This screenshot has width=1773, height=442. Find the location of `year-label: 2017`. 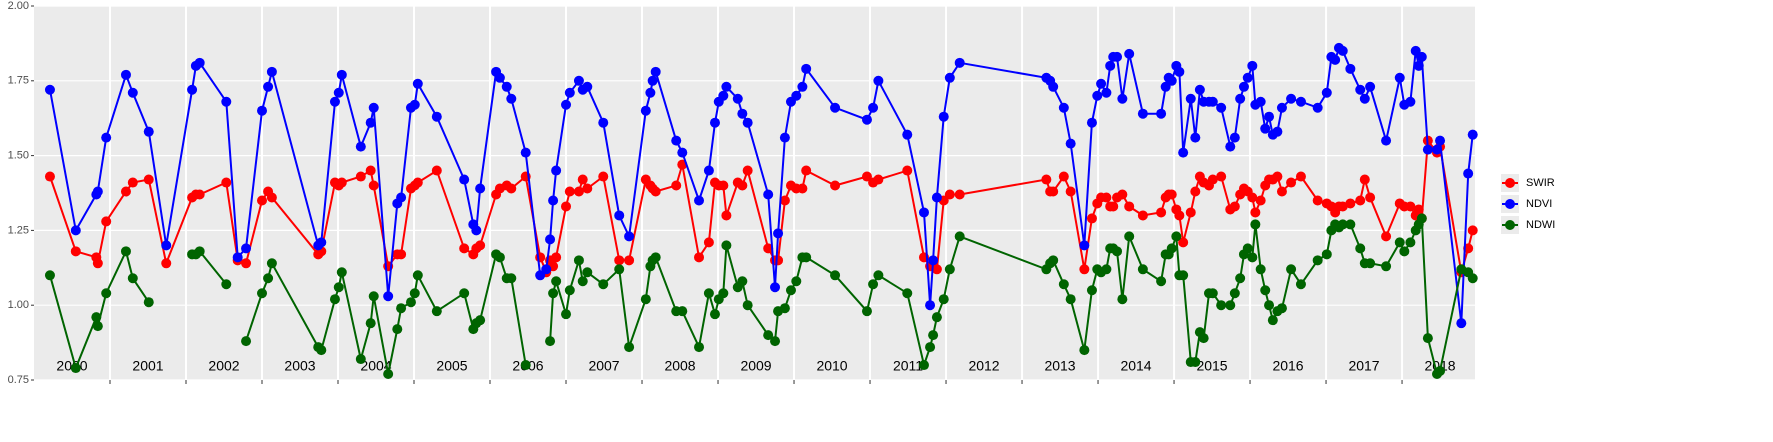

year-label: 2017 is located at coordinates (1363, 366).